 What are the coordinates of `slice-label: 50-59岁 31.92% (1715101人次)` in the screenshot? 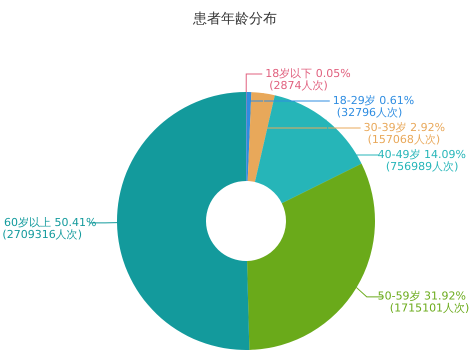 It's located at (424, 302).